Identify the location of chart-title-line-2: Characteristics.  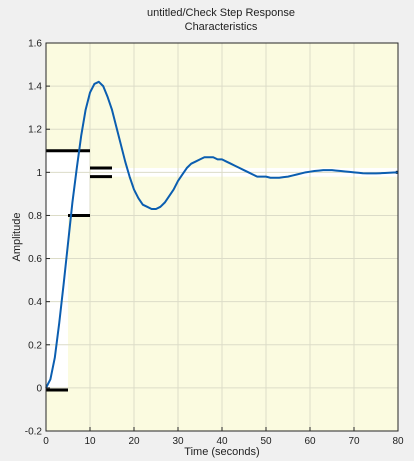
(221, 27).